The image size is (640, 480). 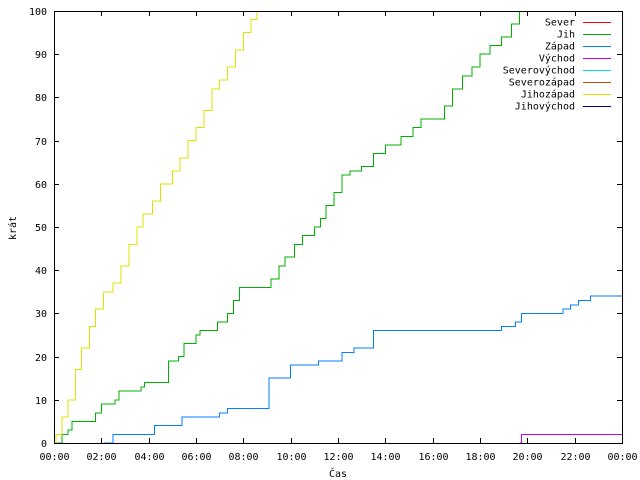 I want to click on y-tick-label: 0, so click(x=44, y=444).